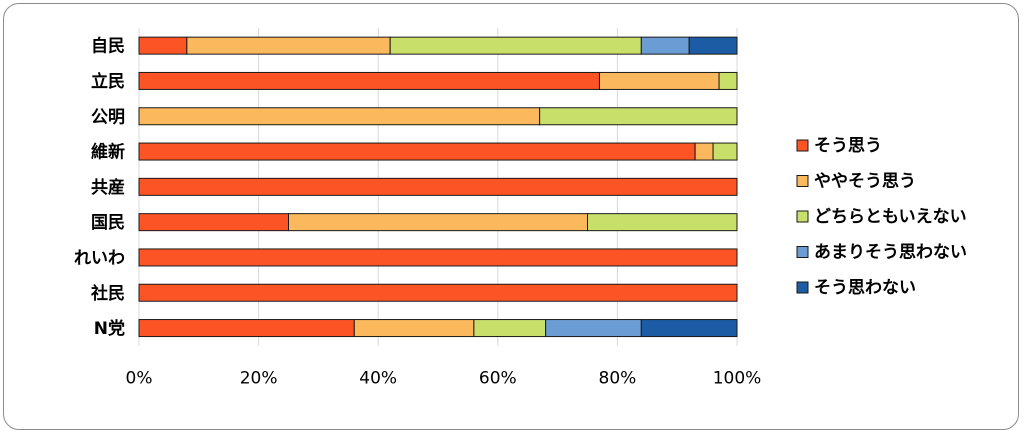 The image size is (1024, 435). What do you see at coordinates (108, 117) in the screenshot?
I see `category-label: 公明` at bounding box center [108, 117].